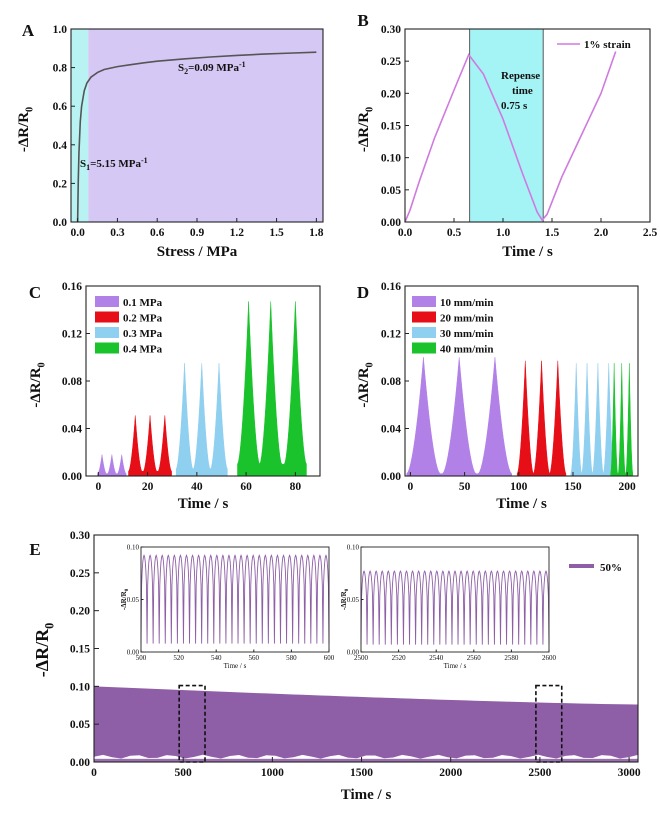 This screenshot has width=660, height=822. Describe the element at coordinates (622, 420) in the screenshot. I see `panel-D-series-3-area` at that location.